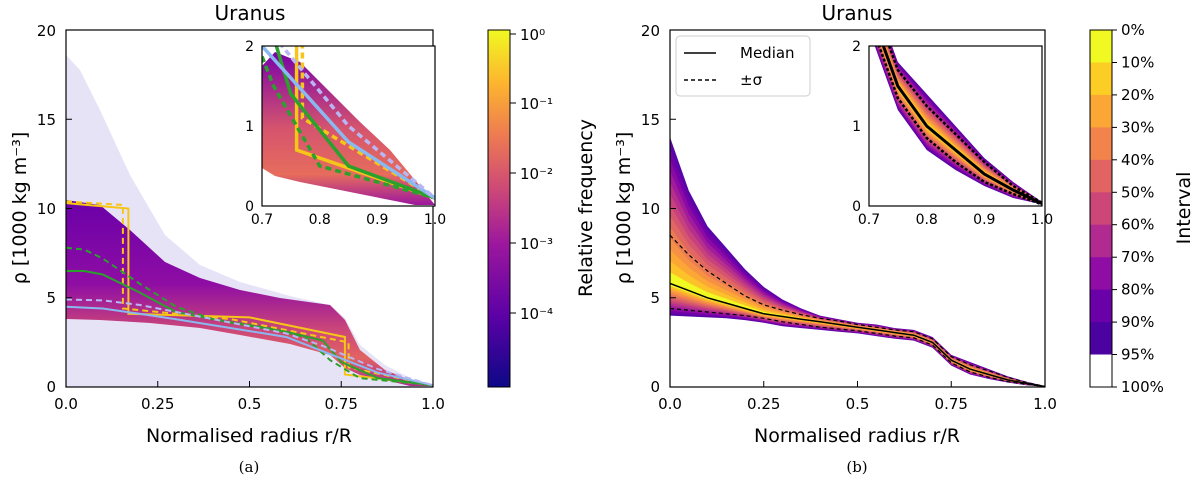  What do you see at coordinates (51, 387) in the screenshot?
I see `panel-a-ytick: 0` at bounding box center [51, 387].